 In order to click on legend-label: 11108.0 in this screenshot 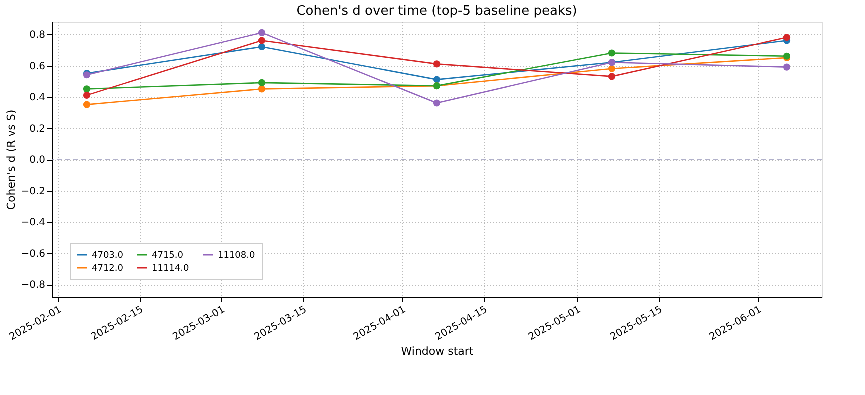, I will do `click(237, 256)`.